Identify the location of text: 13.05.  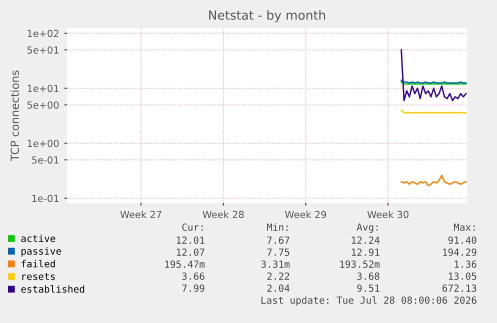
(462, 276).